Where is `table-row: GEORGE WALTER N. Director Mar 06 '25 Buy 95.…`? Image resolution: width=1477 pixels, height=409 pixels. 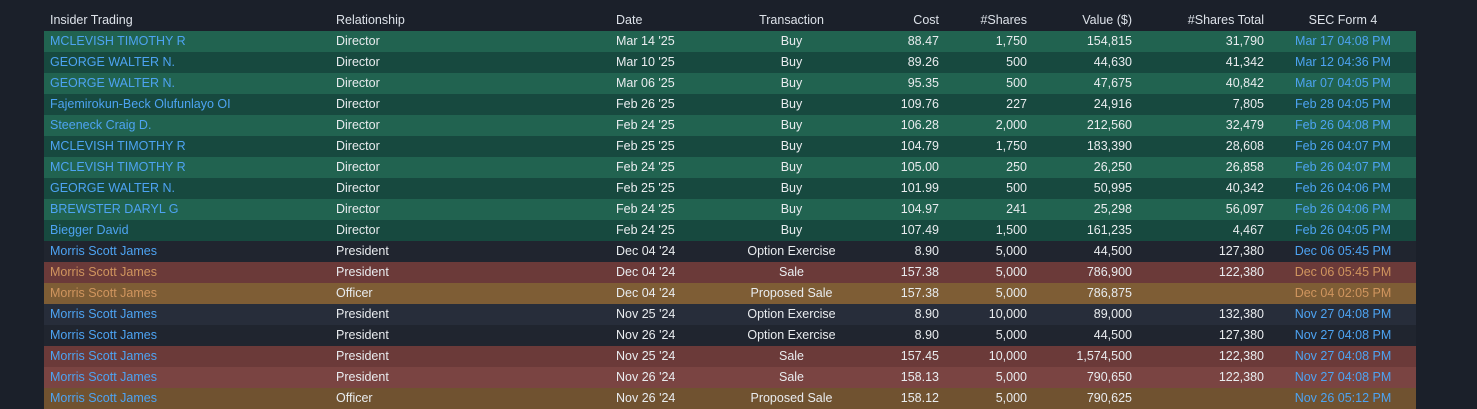 table-row: GEORGE WALTER N. Director Mar 06 '25 Buy 95.… is located at coordinates (730, 83).